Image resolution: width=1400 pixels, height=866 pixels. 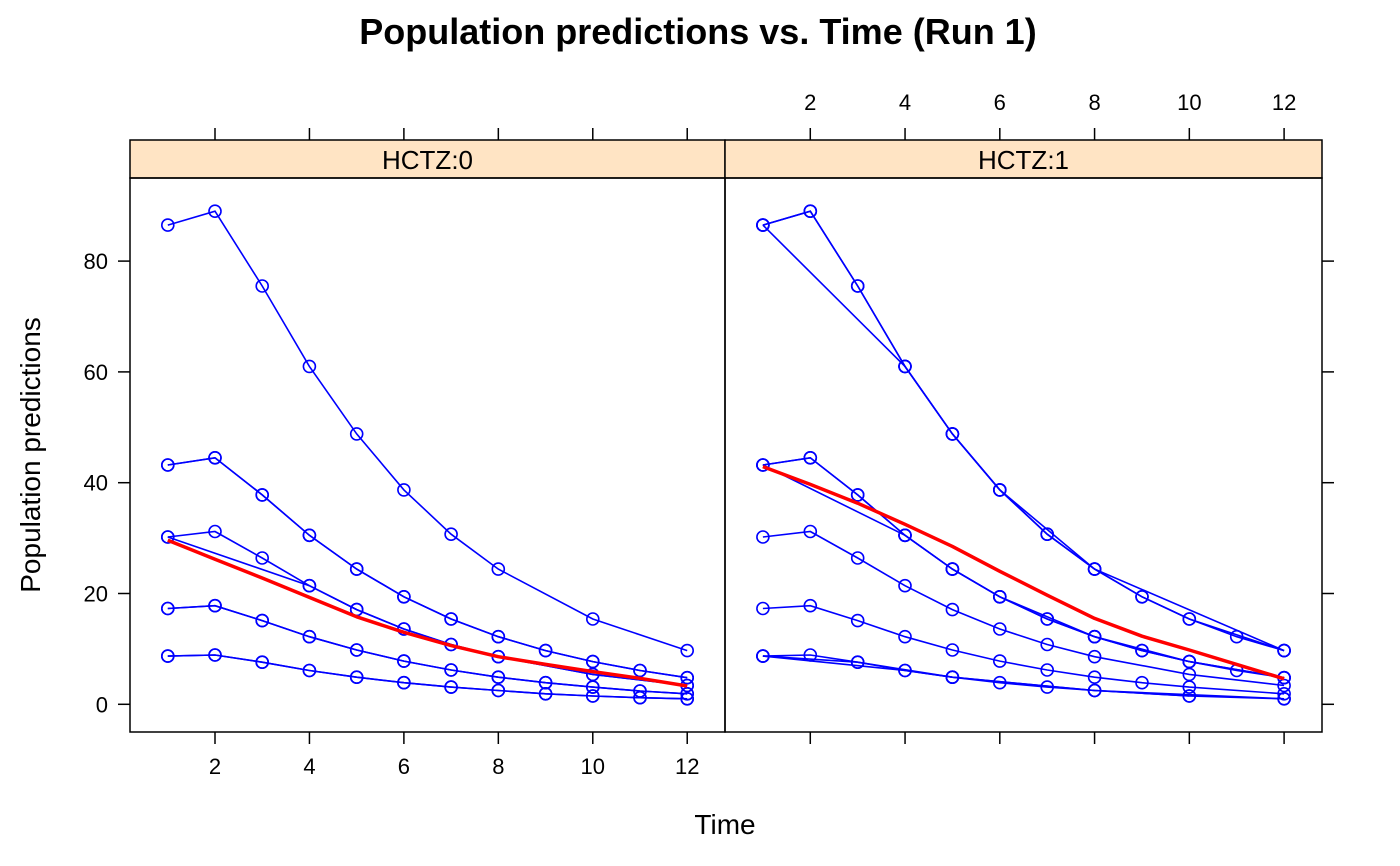 What do you see at coordinates (810, 102) in the screenshot?
I see `x-tick-label: 2` at bounding box center [810, 102].